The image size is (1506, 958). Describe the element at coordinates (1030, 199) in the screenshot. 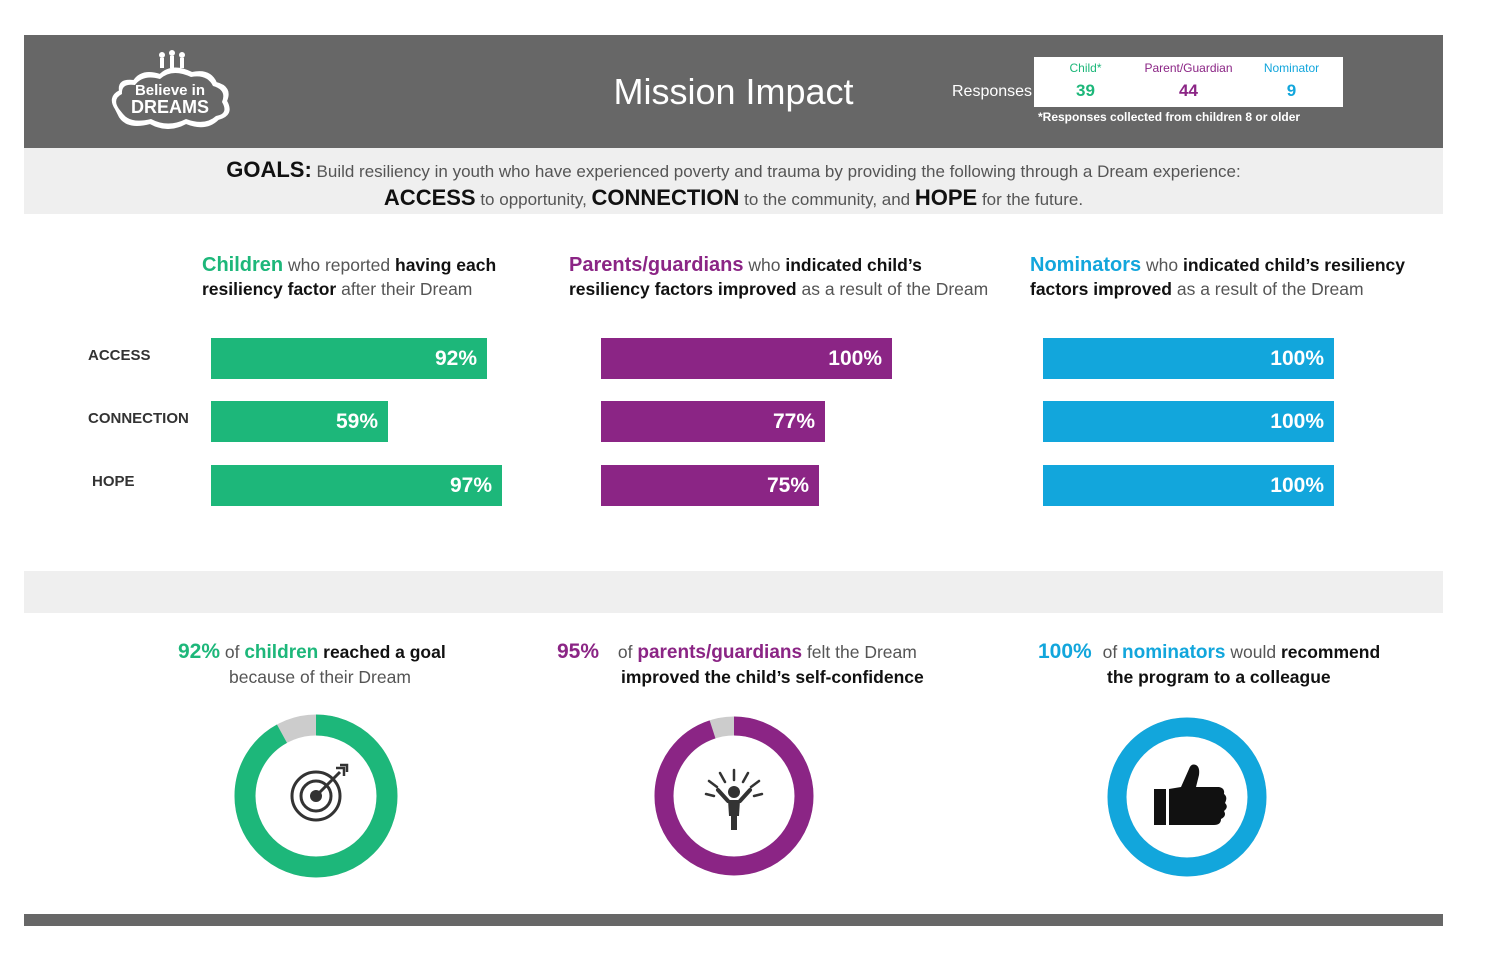

I see `goal-hope-text: for the future.` at that location.